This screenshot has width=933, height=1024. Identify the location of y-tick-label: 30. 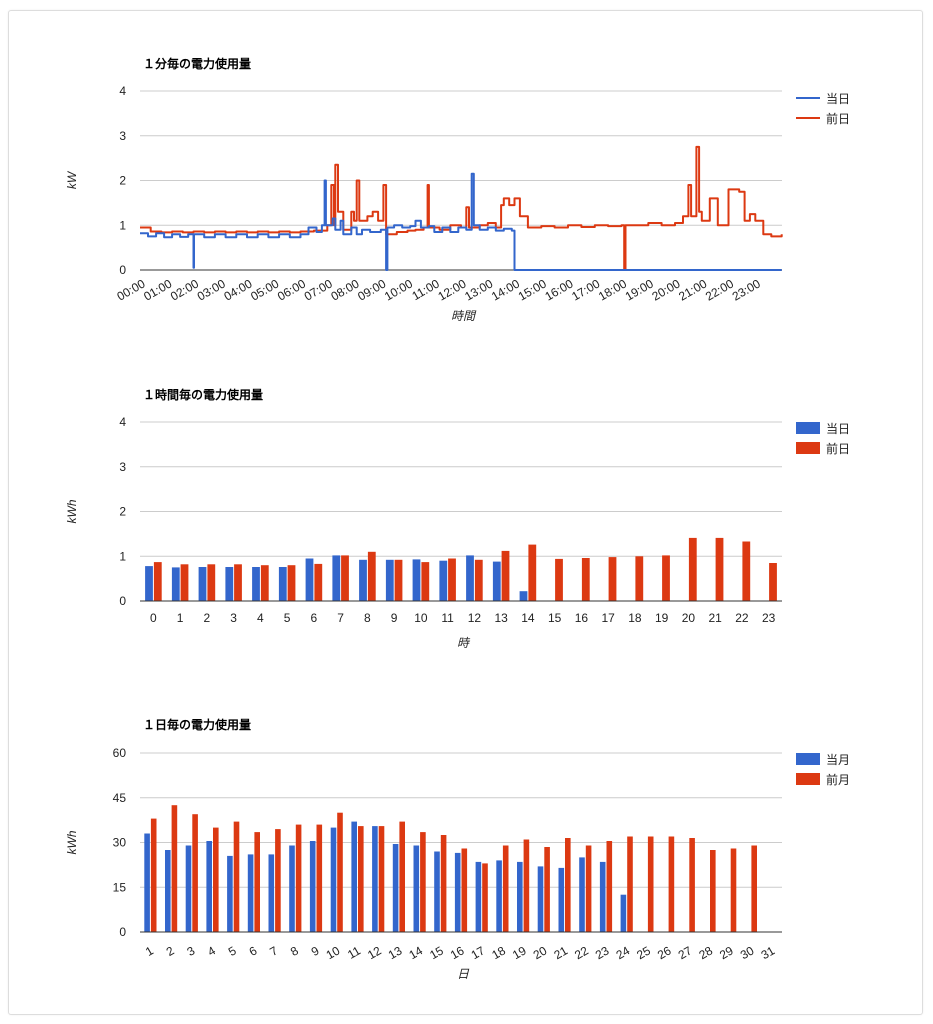
(120, 843).